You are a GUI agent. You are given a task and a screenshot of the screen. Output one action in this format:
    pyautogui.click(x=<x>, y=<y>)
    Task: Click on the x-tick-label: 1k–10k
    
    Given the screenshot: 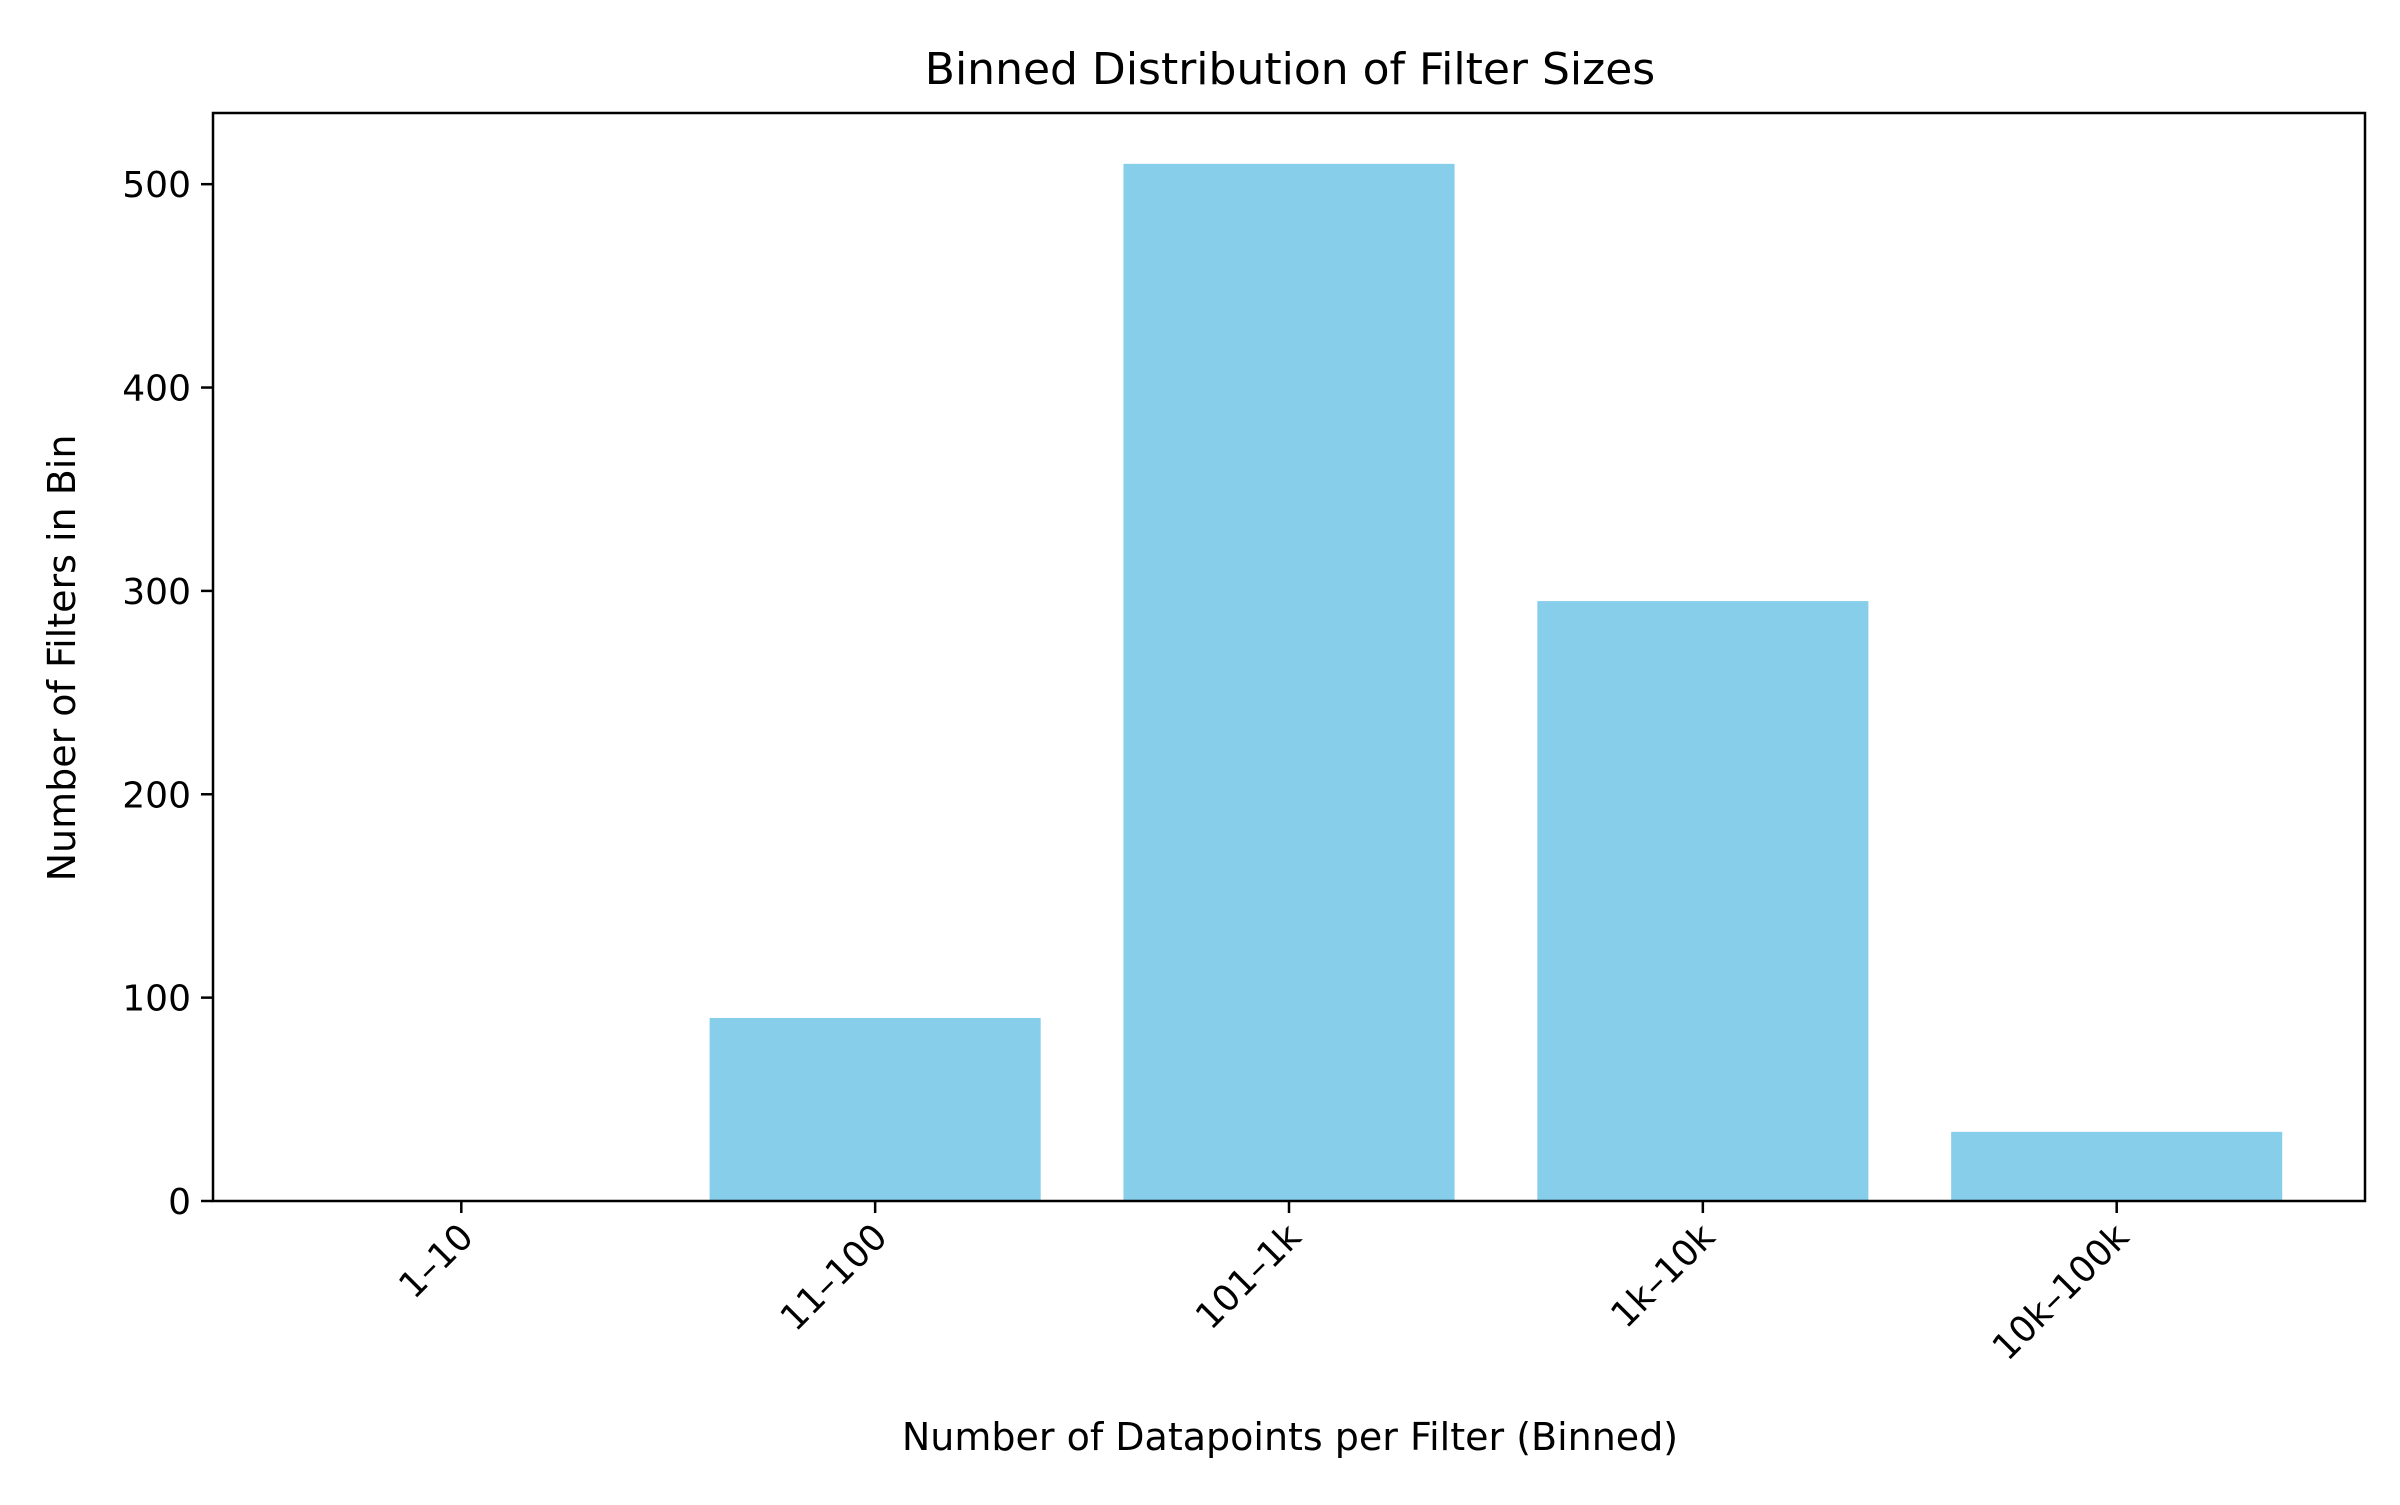 What is the action you would take?
    pyautogui.click(x=1663, y=1276)
    